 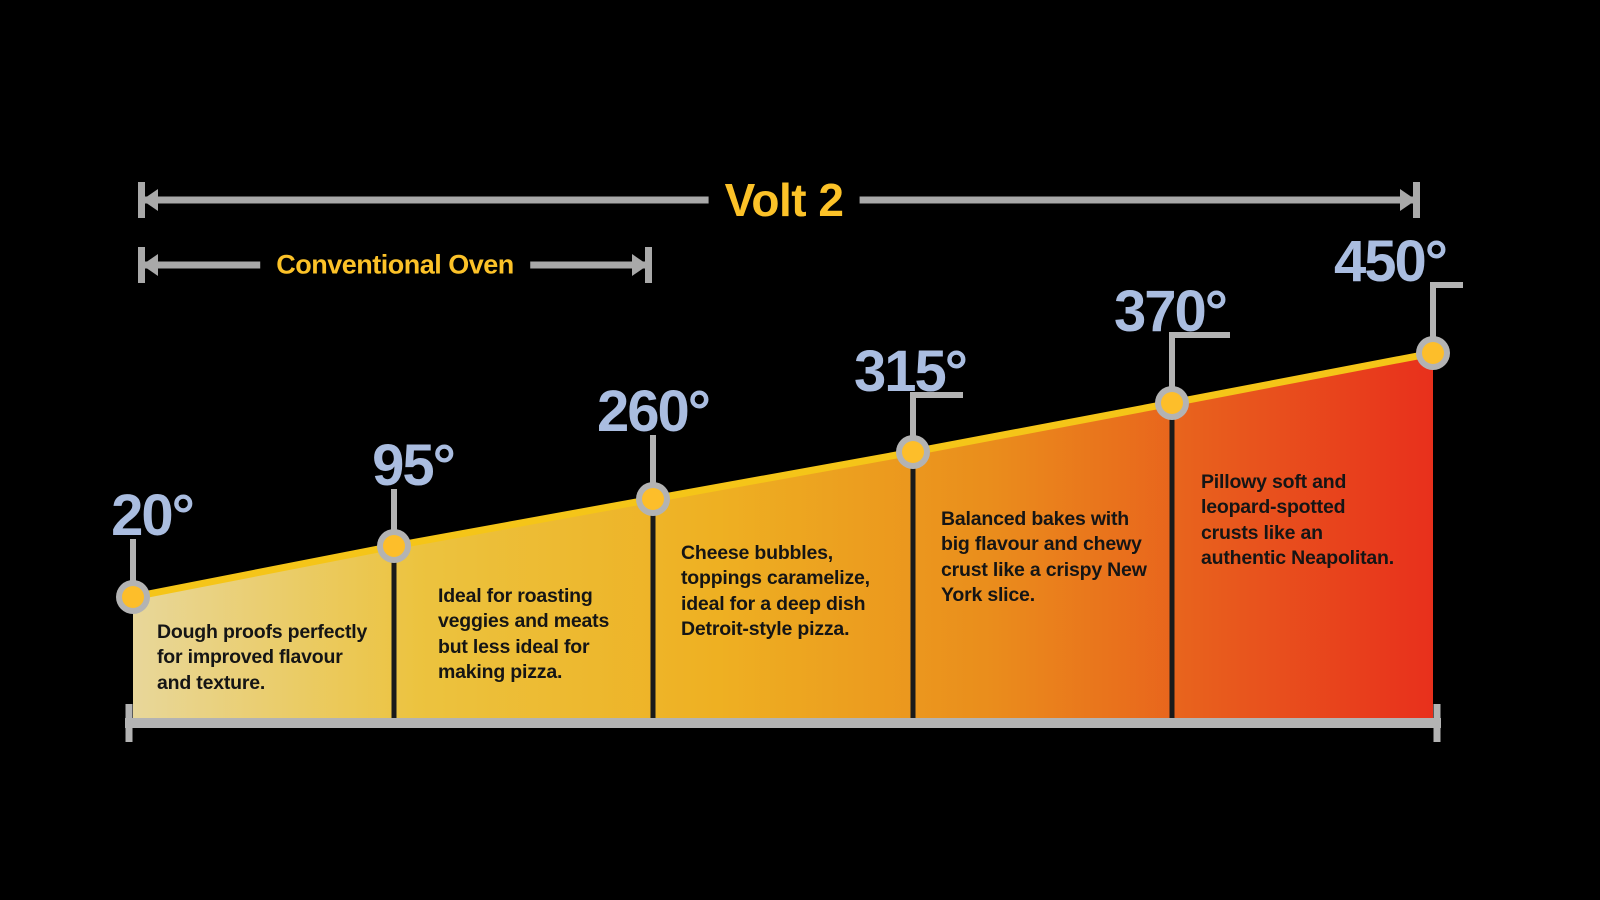 What do you see at coordinates (1171, 311) in the screenshot?
I see `temperature-label: 370°` at bounding box center [1171, 311].